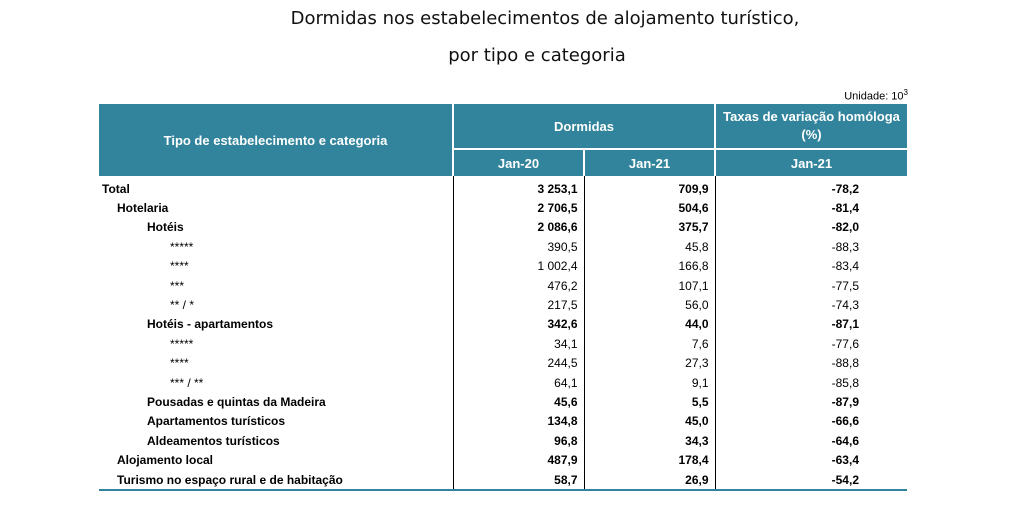 Image resolution: width=1024 pixels, height=507 pixels. I want to click on row-label: Pousadas e quintas da Madeira, so click(276, 402).